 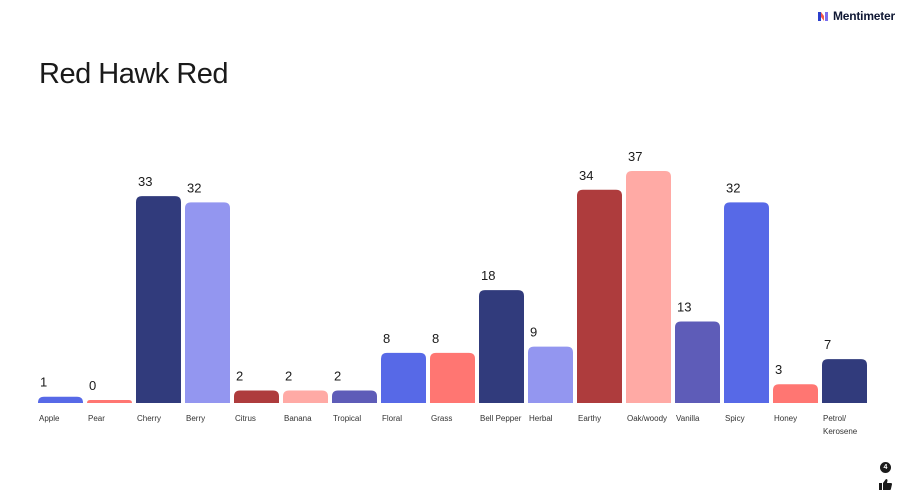 What do you see at coordinates (298, 418) in the screenshot?
I see `category-label-5: Banana` at bounding box center [298, 418].